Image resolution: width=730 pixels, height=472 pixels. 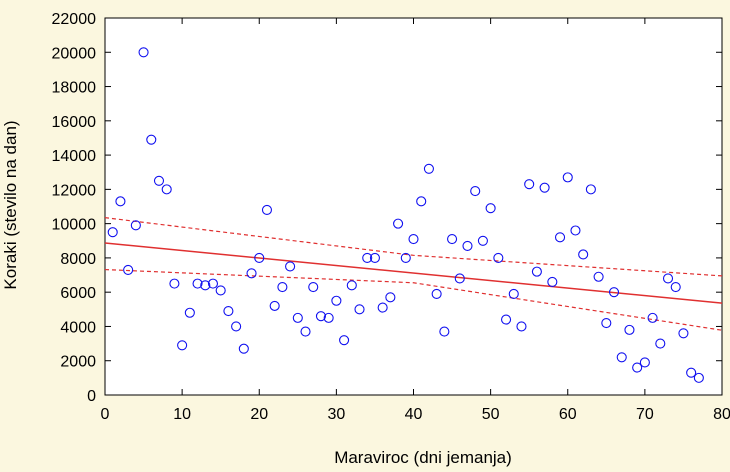 What do you see at coordinates (74, 88) in the screenshot?
I see `y-tick-label: 18000` at bounding box center [74, 88].